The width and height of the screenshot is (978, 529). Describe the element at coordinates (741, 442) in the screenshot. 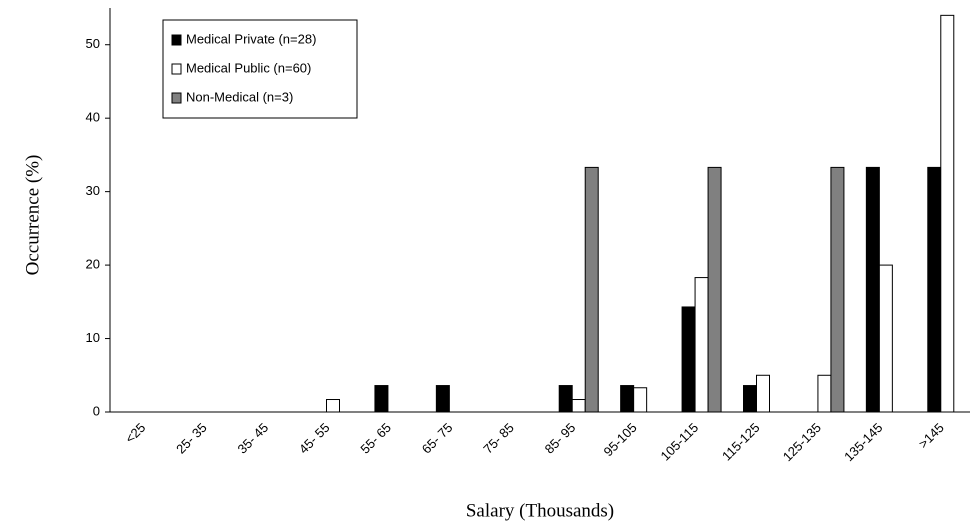

I see `x-tick-label: 115-125` at that location.